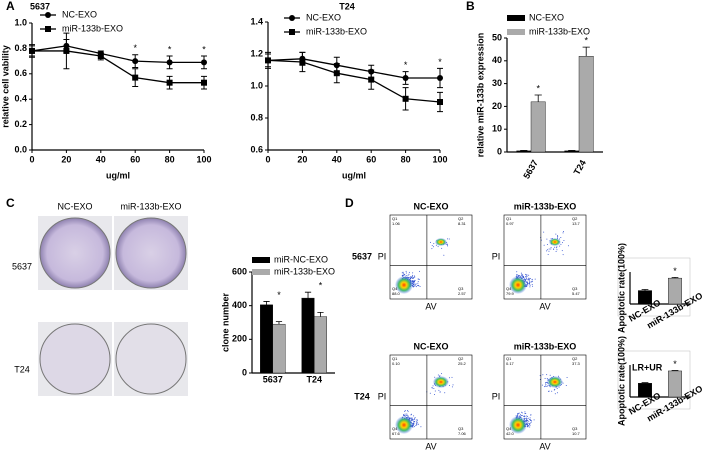 This screenshot has width=709, height=462. Describe the element at coordinates (439, 159) in the screenshot. I see `x-tick-label: 100` at that location.